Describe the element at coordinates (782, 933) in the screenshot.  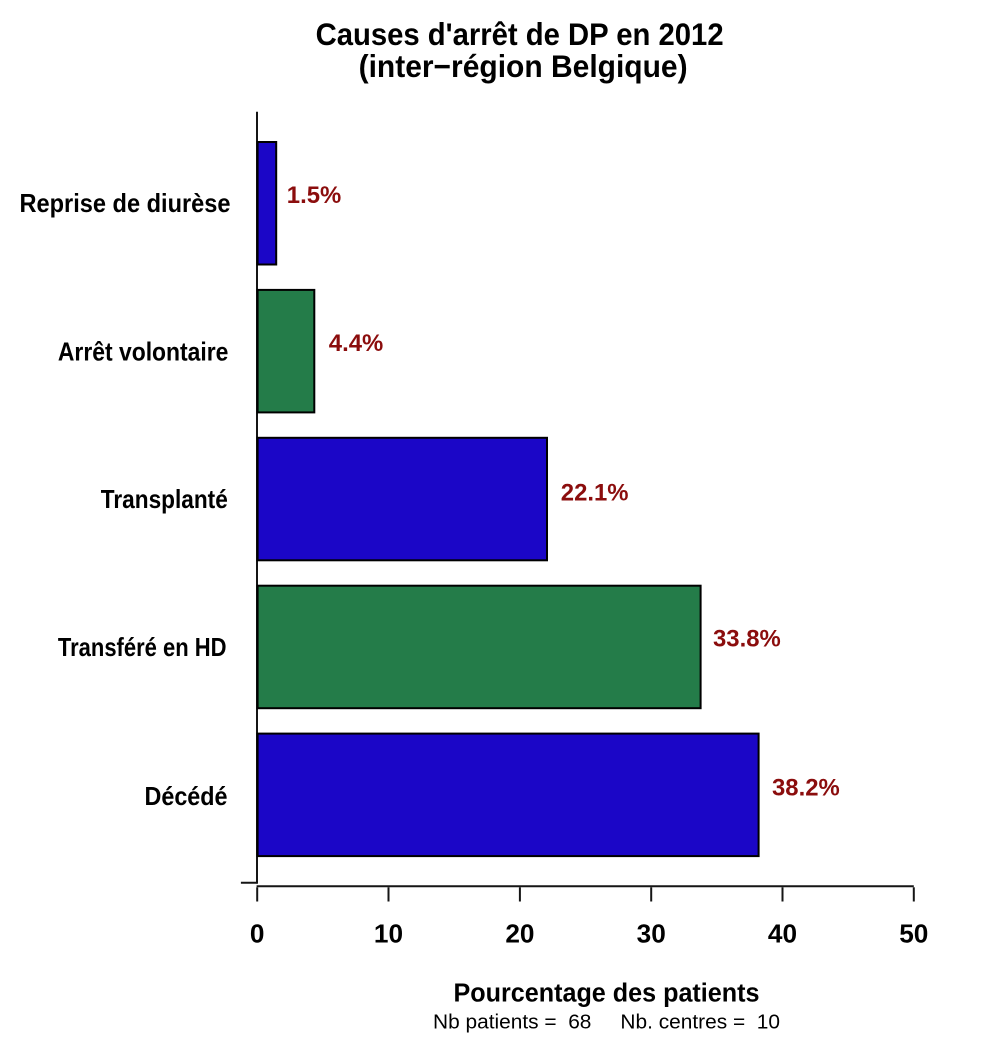
I see `svg-text: 40` at that location.